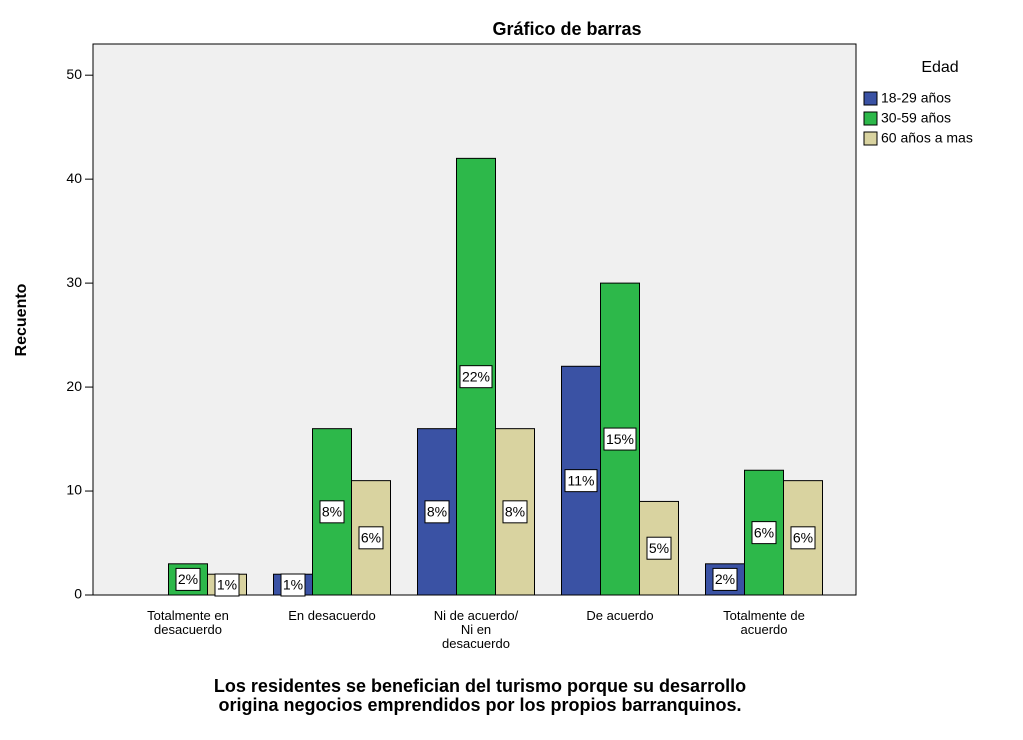 The height and width of the screenshot is (740, 1023). I want to click on legend-title: Edad, so click(939, 67).